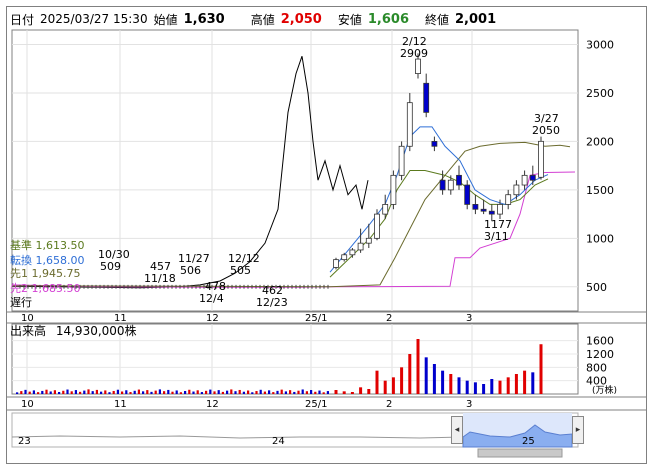  I want to click on navigator-label-0: 23, so click(24, 441).